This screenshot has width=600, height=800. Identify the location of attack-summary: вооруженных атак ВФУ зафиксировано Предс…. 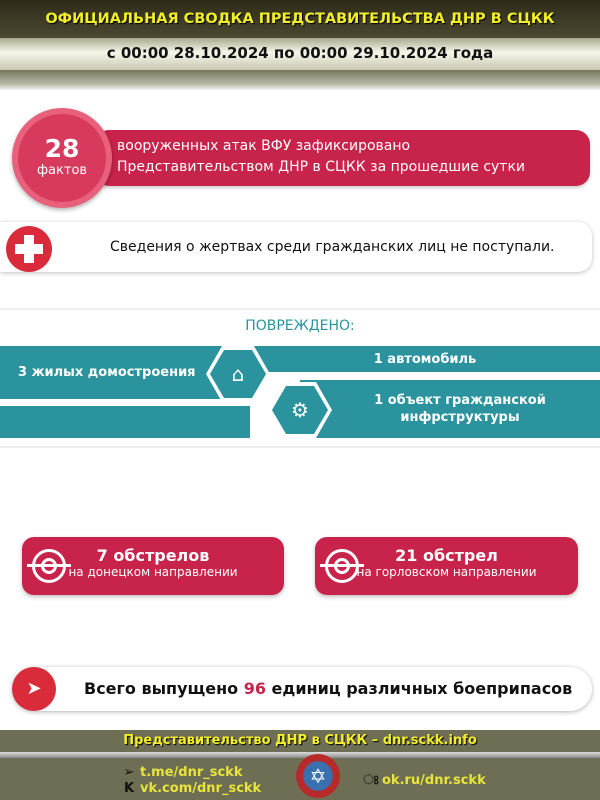
(342, 158).